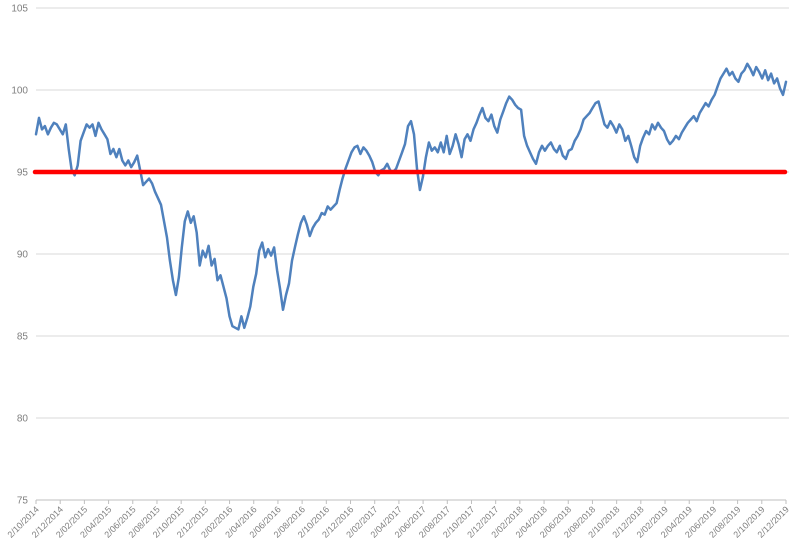  What do you see at coordinates (23, 419) in the screenshot?
I see `y-tick-label: 80` at bounding box center [23, 419].